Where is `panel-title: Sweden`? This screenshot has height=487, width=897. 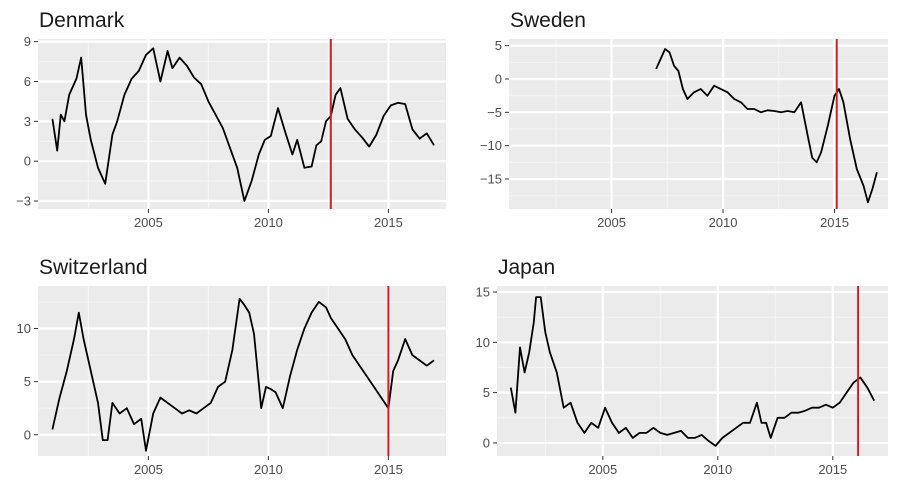
panel-title: Sweden is located at coordinates (548, 20).